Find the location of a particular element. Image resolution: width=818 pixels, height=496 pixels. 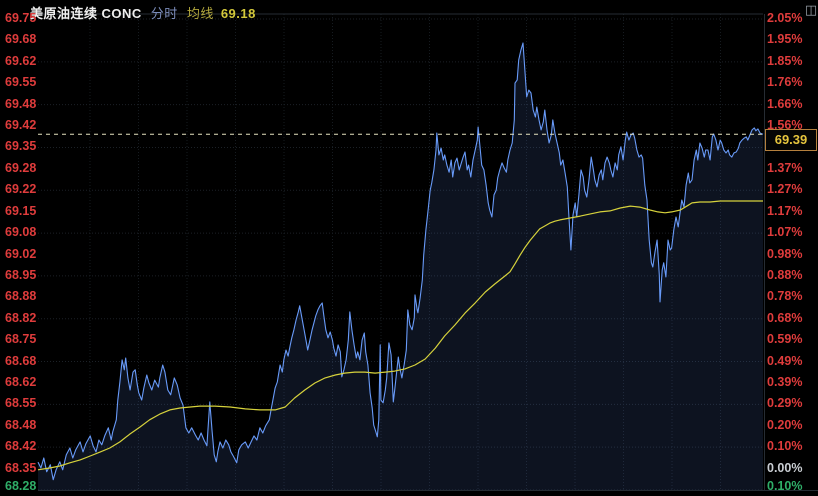

percent-axis-label: 0.78% is located at coordinates (785, 296).